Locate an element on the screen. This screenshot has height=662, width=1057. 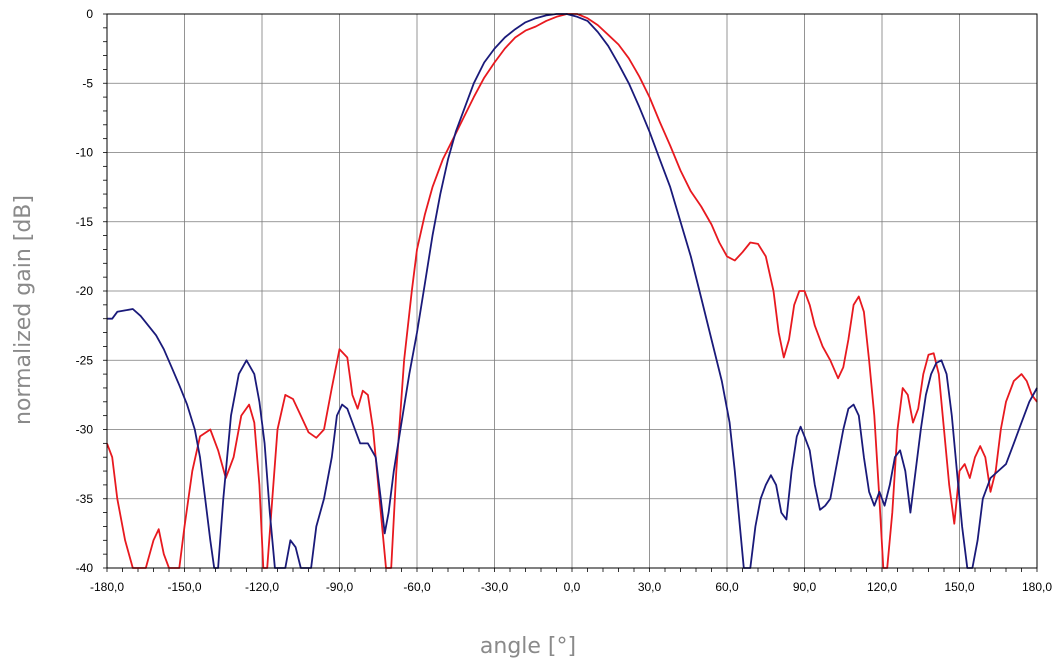
y-tick-label: -30 is located at coordinates (85, 430).